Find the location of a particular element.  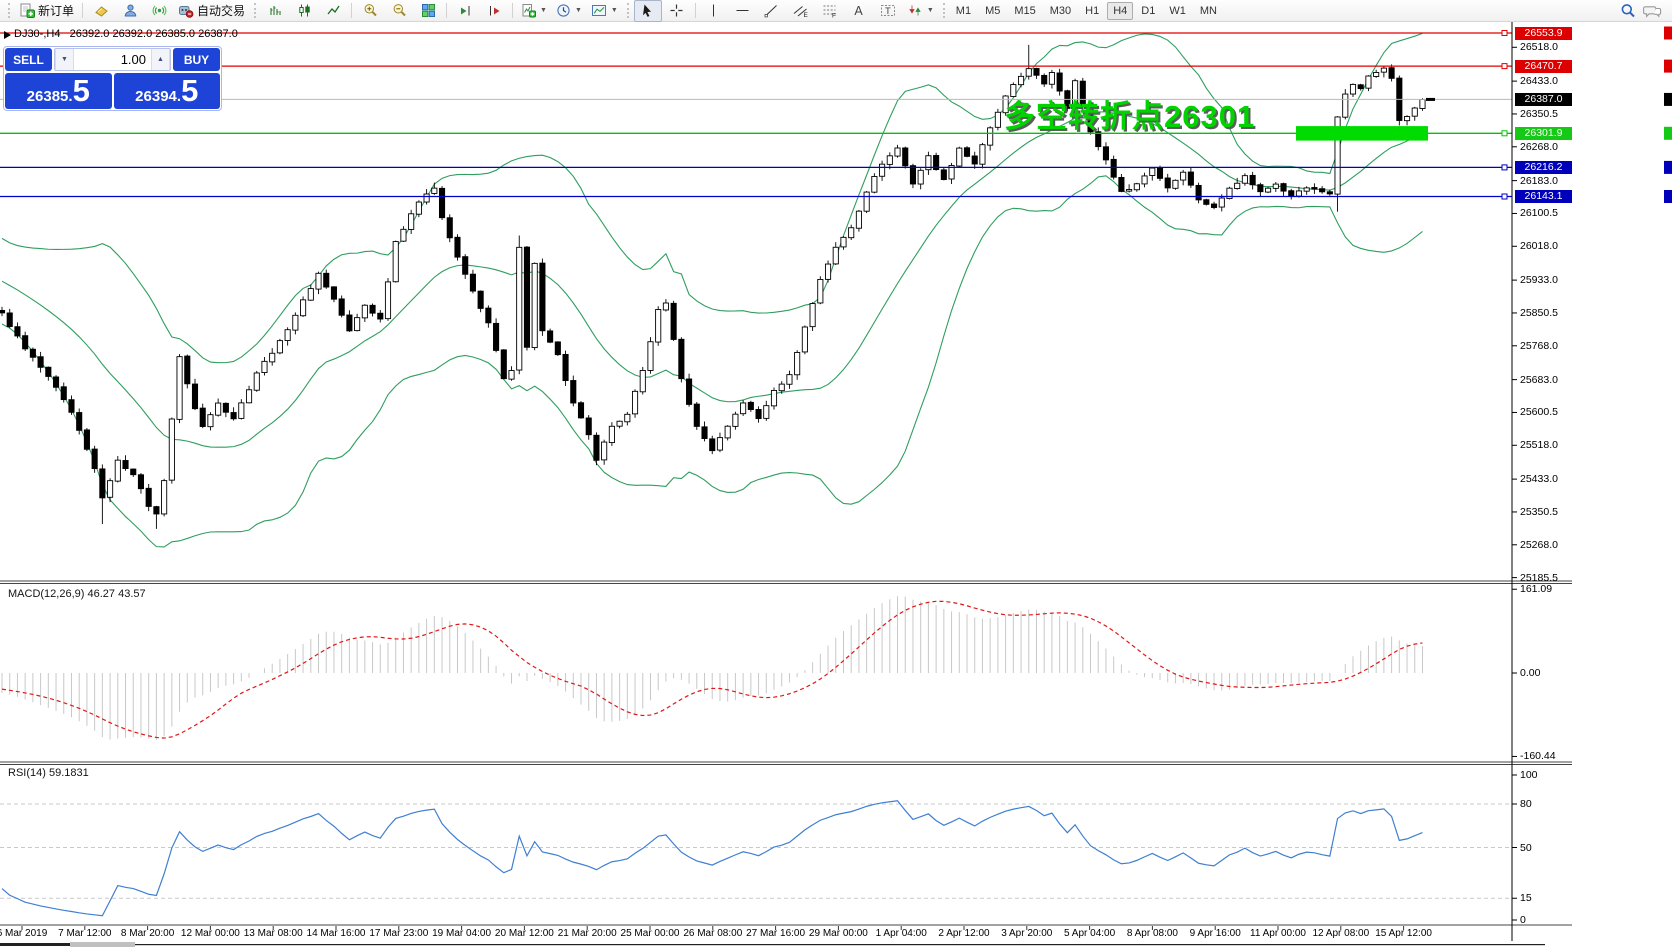

zoom-out-icon is located at coordinates (399, 10).